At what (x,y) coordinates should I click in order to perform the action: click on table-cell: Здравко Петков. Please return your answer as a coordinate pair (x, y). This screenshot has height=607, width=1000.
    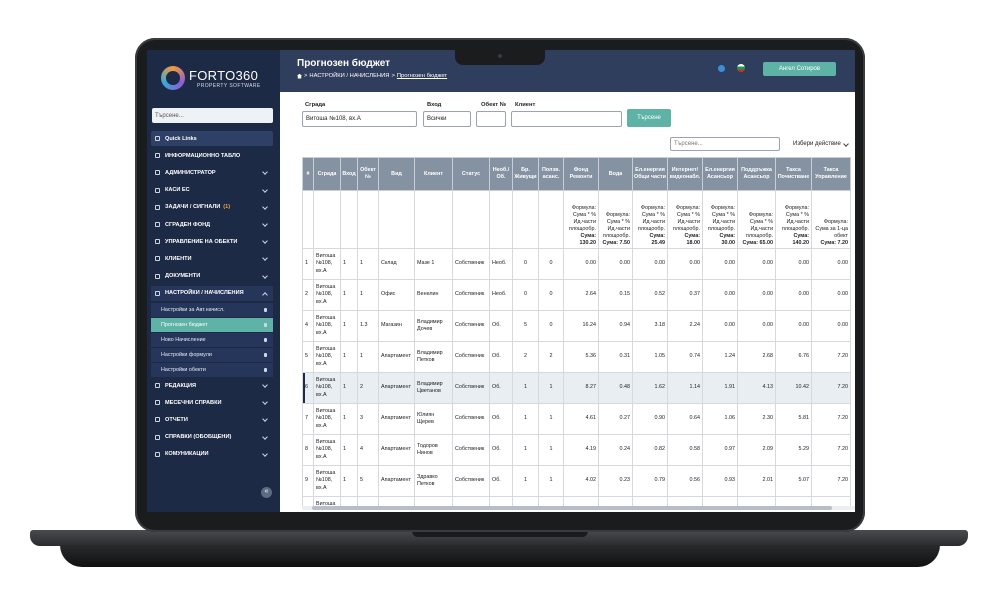
    Looking at the image, I should click on (433, 481).